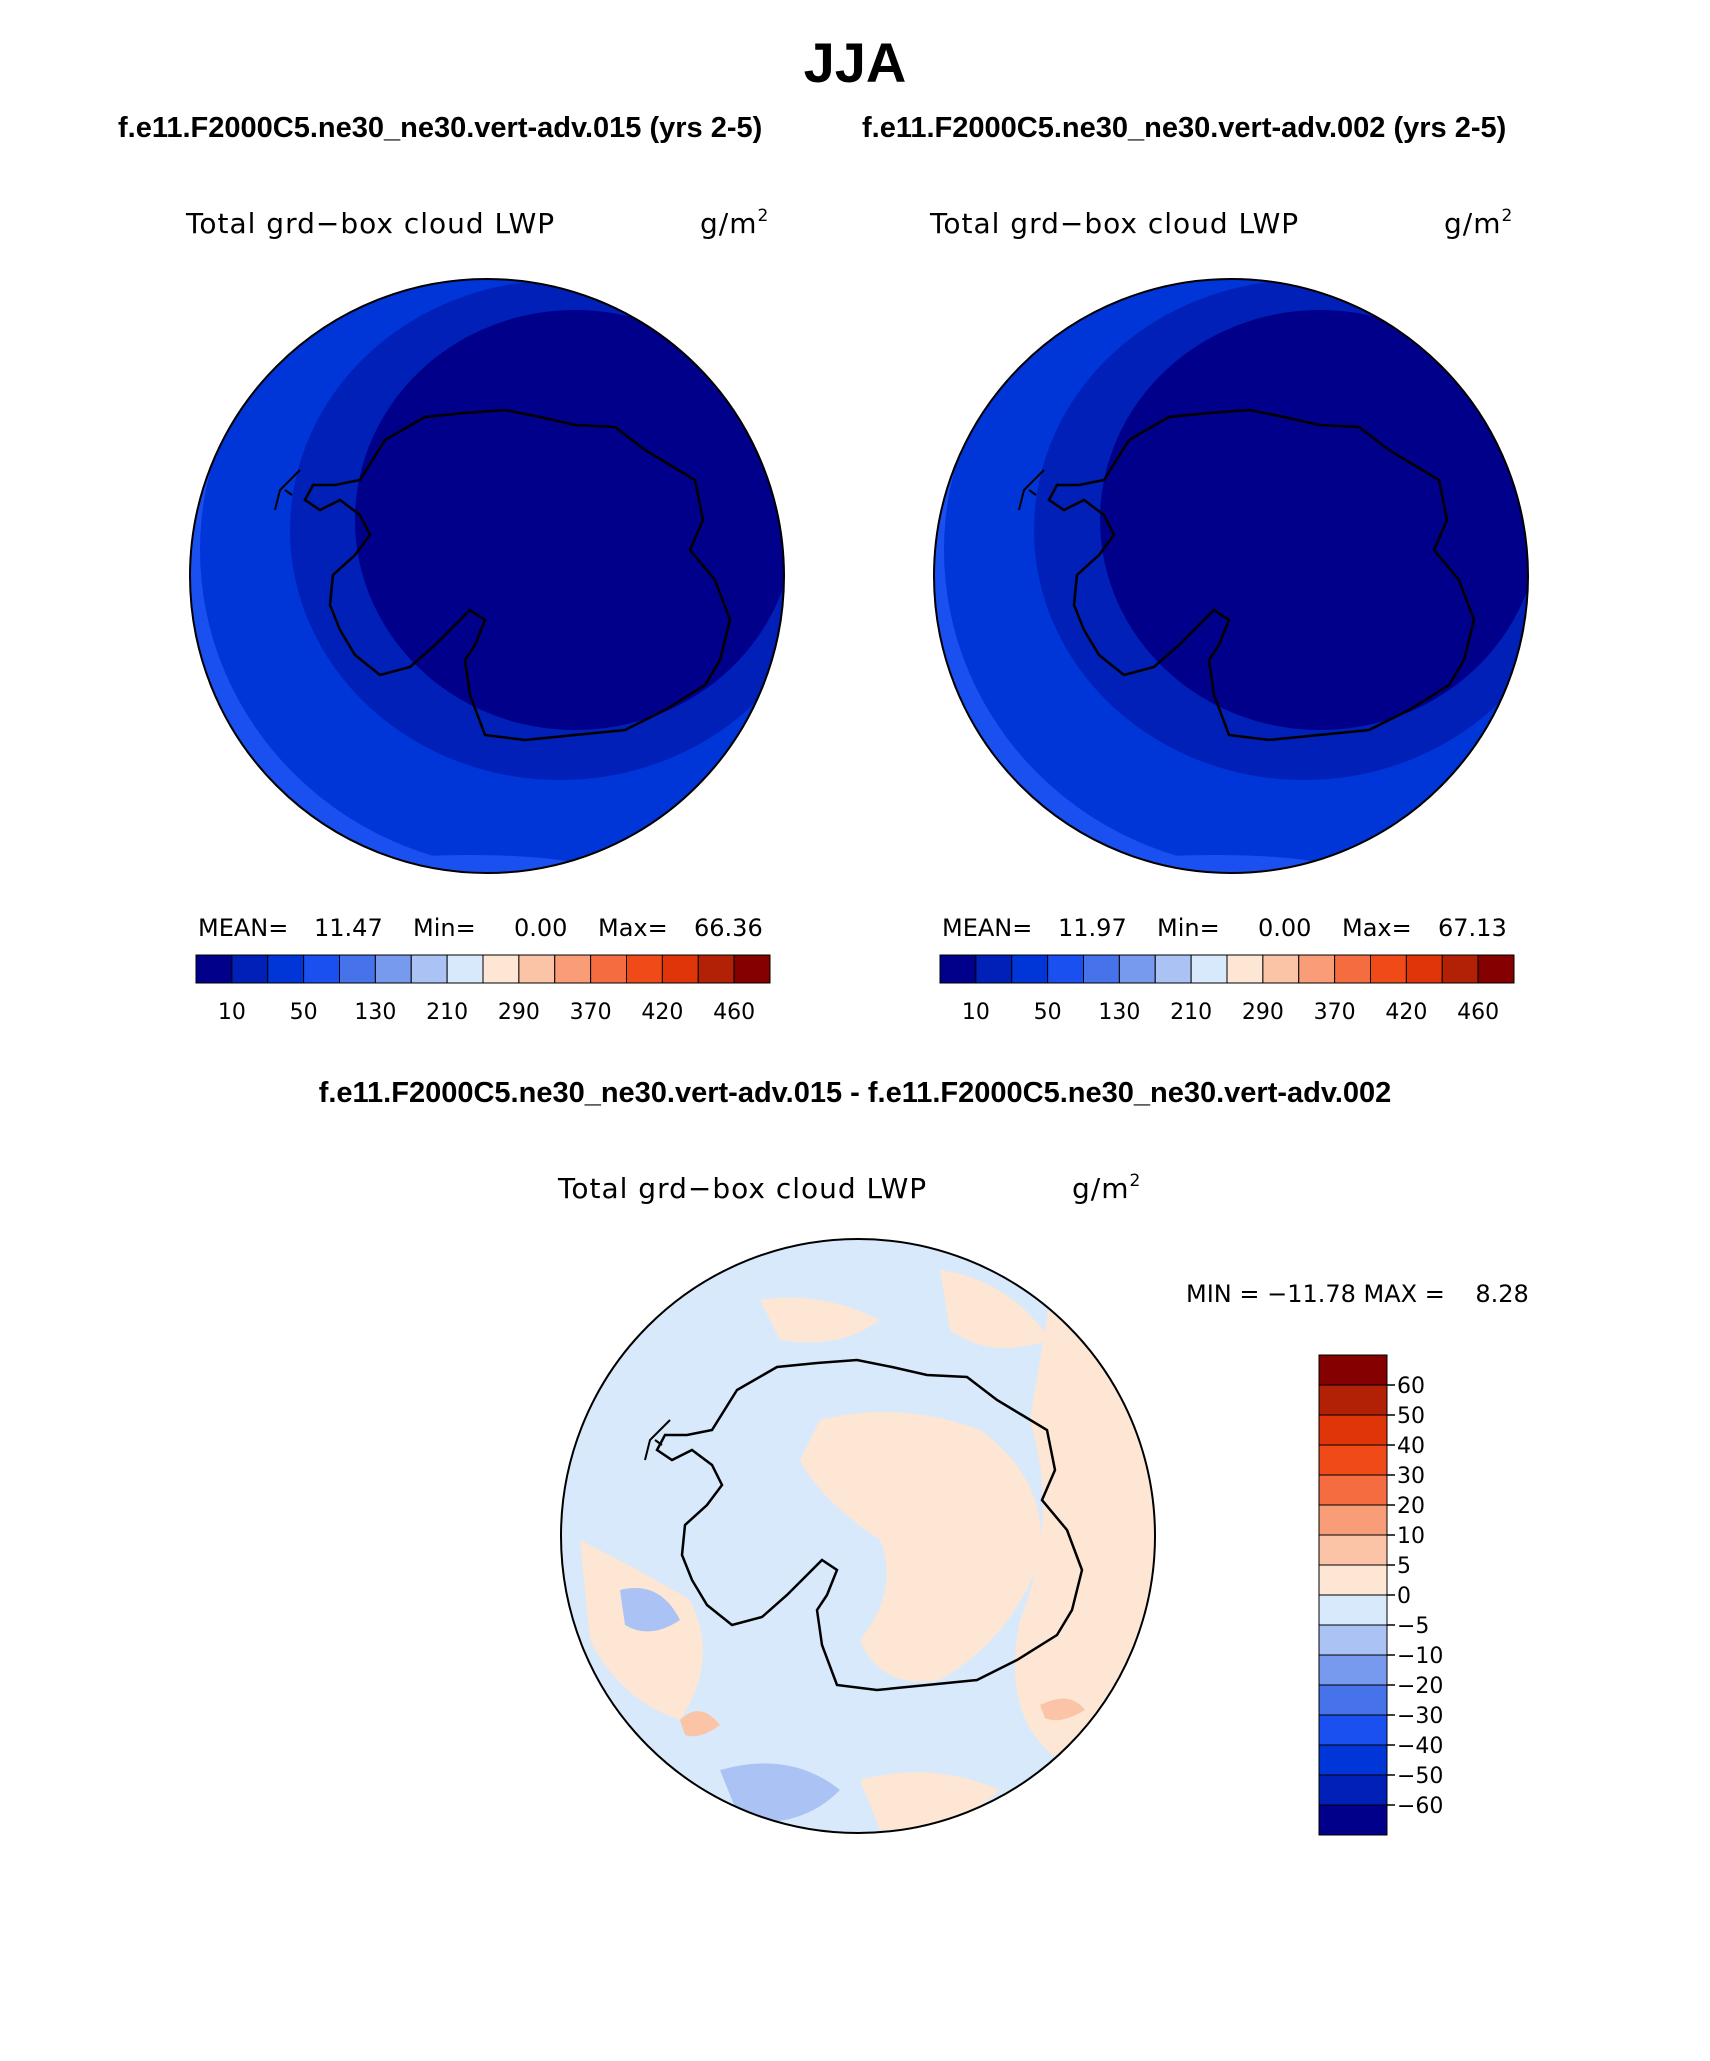 Image resolution: width=1710 pixels, height=2061 pixels. What do you see at coordinates (633, 928) in the screenshot?
I see `max-label-left: Max=` at bounding box center [633, 928].